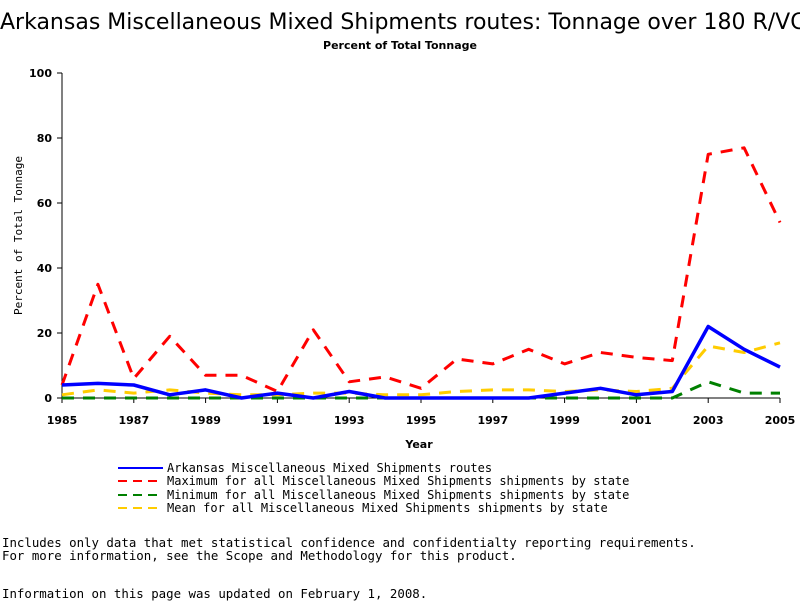 This screenshot has width=800, height=601. Describe the element at coordinates (140, 508) in the screenshot. I see `legend-swatch-mean` at that location.